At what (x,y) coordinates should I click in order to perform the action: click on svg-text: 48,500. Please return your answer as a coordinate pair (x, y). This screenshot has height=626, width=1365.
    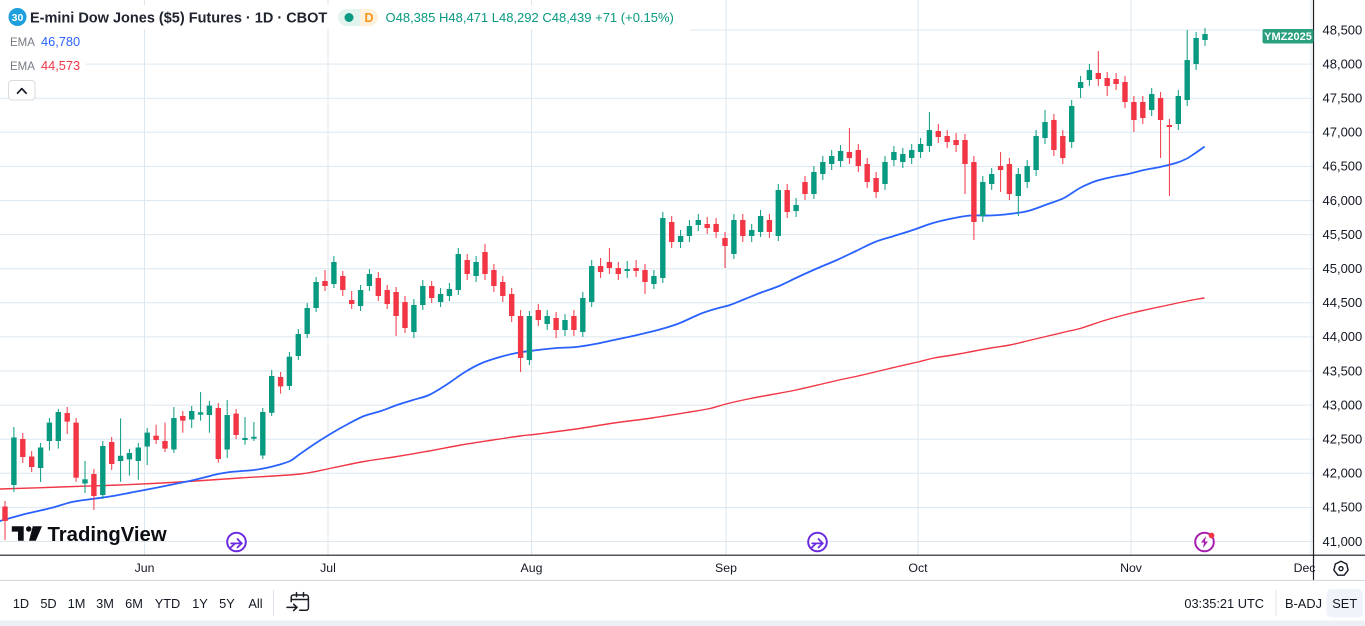
    Looking at the image, I should click on (1343, 29).